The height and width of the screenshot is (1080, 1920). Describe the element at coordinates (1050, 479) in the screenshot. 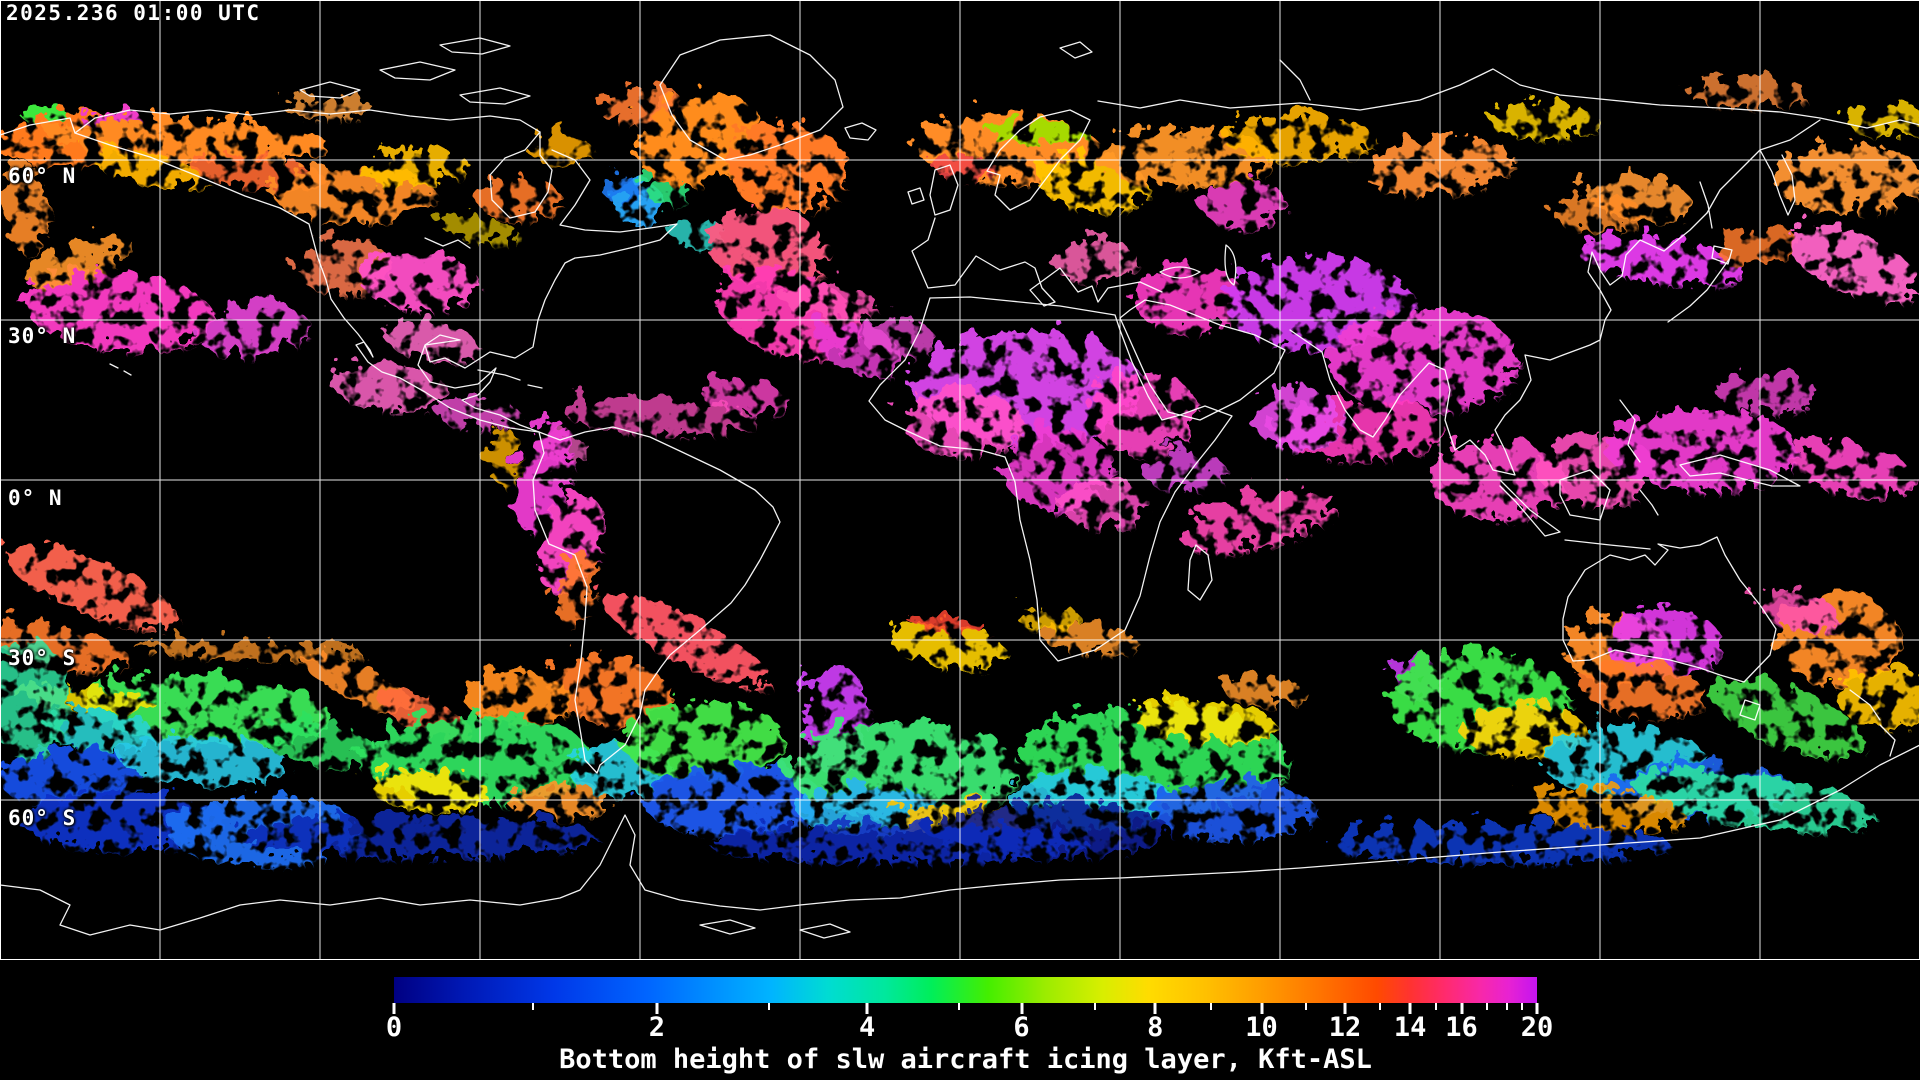

I see `africa-coast` at that location.